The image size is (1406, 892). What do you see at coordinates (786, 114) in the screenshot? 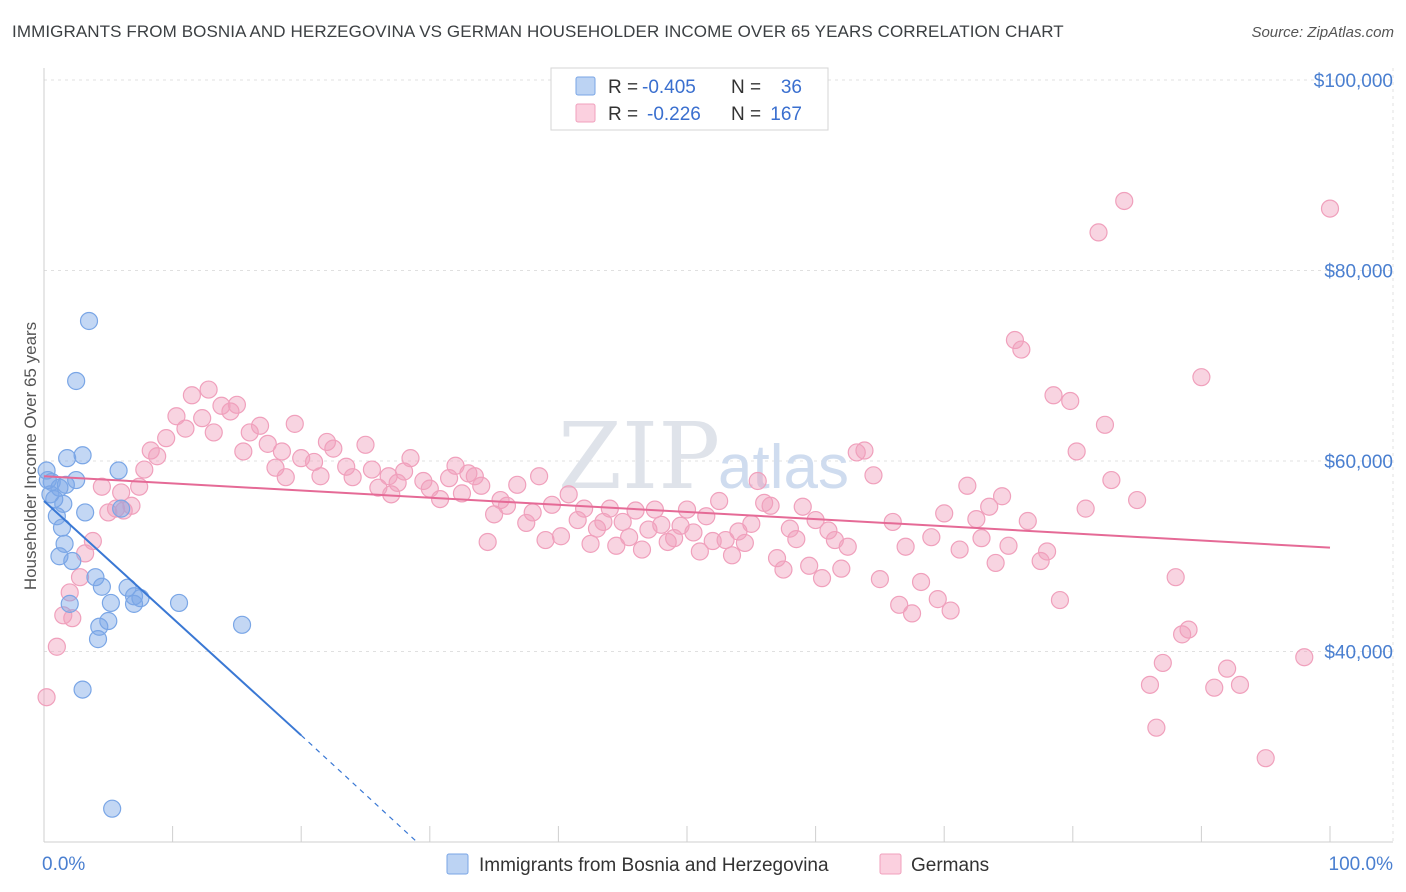
I see `legend-n-value-2: 167` at bounding box center [786, 114].